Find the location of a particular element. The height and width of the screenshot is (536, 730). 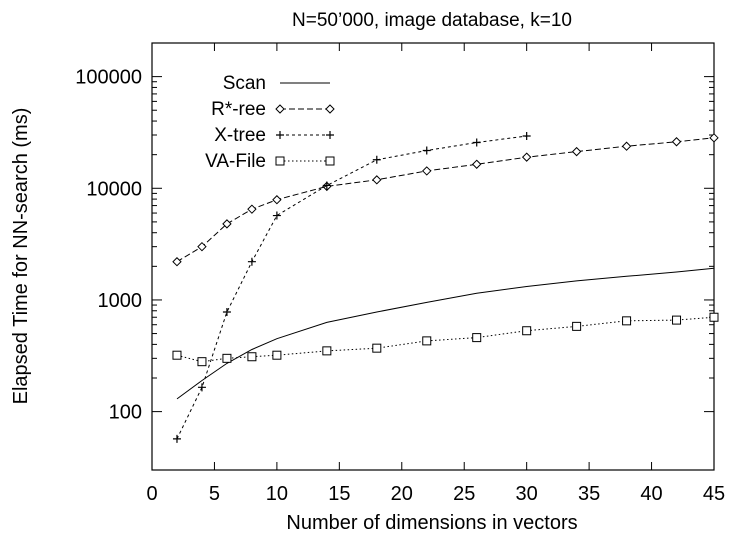

x-tick-label: 10 is located at coordinates (277, 494).